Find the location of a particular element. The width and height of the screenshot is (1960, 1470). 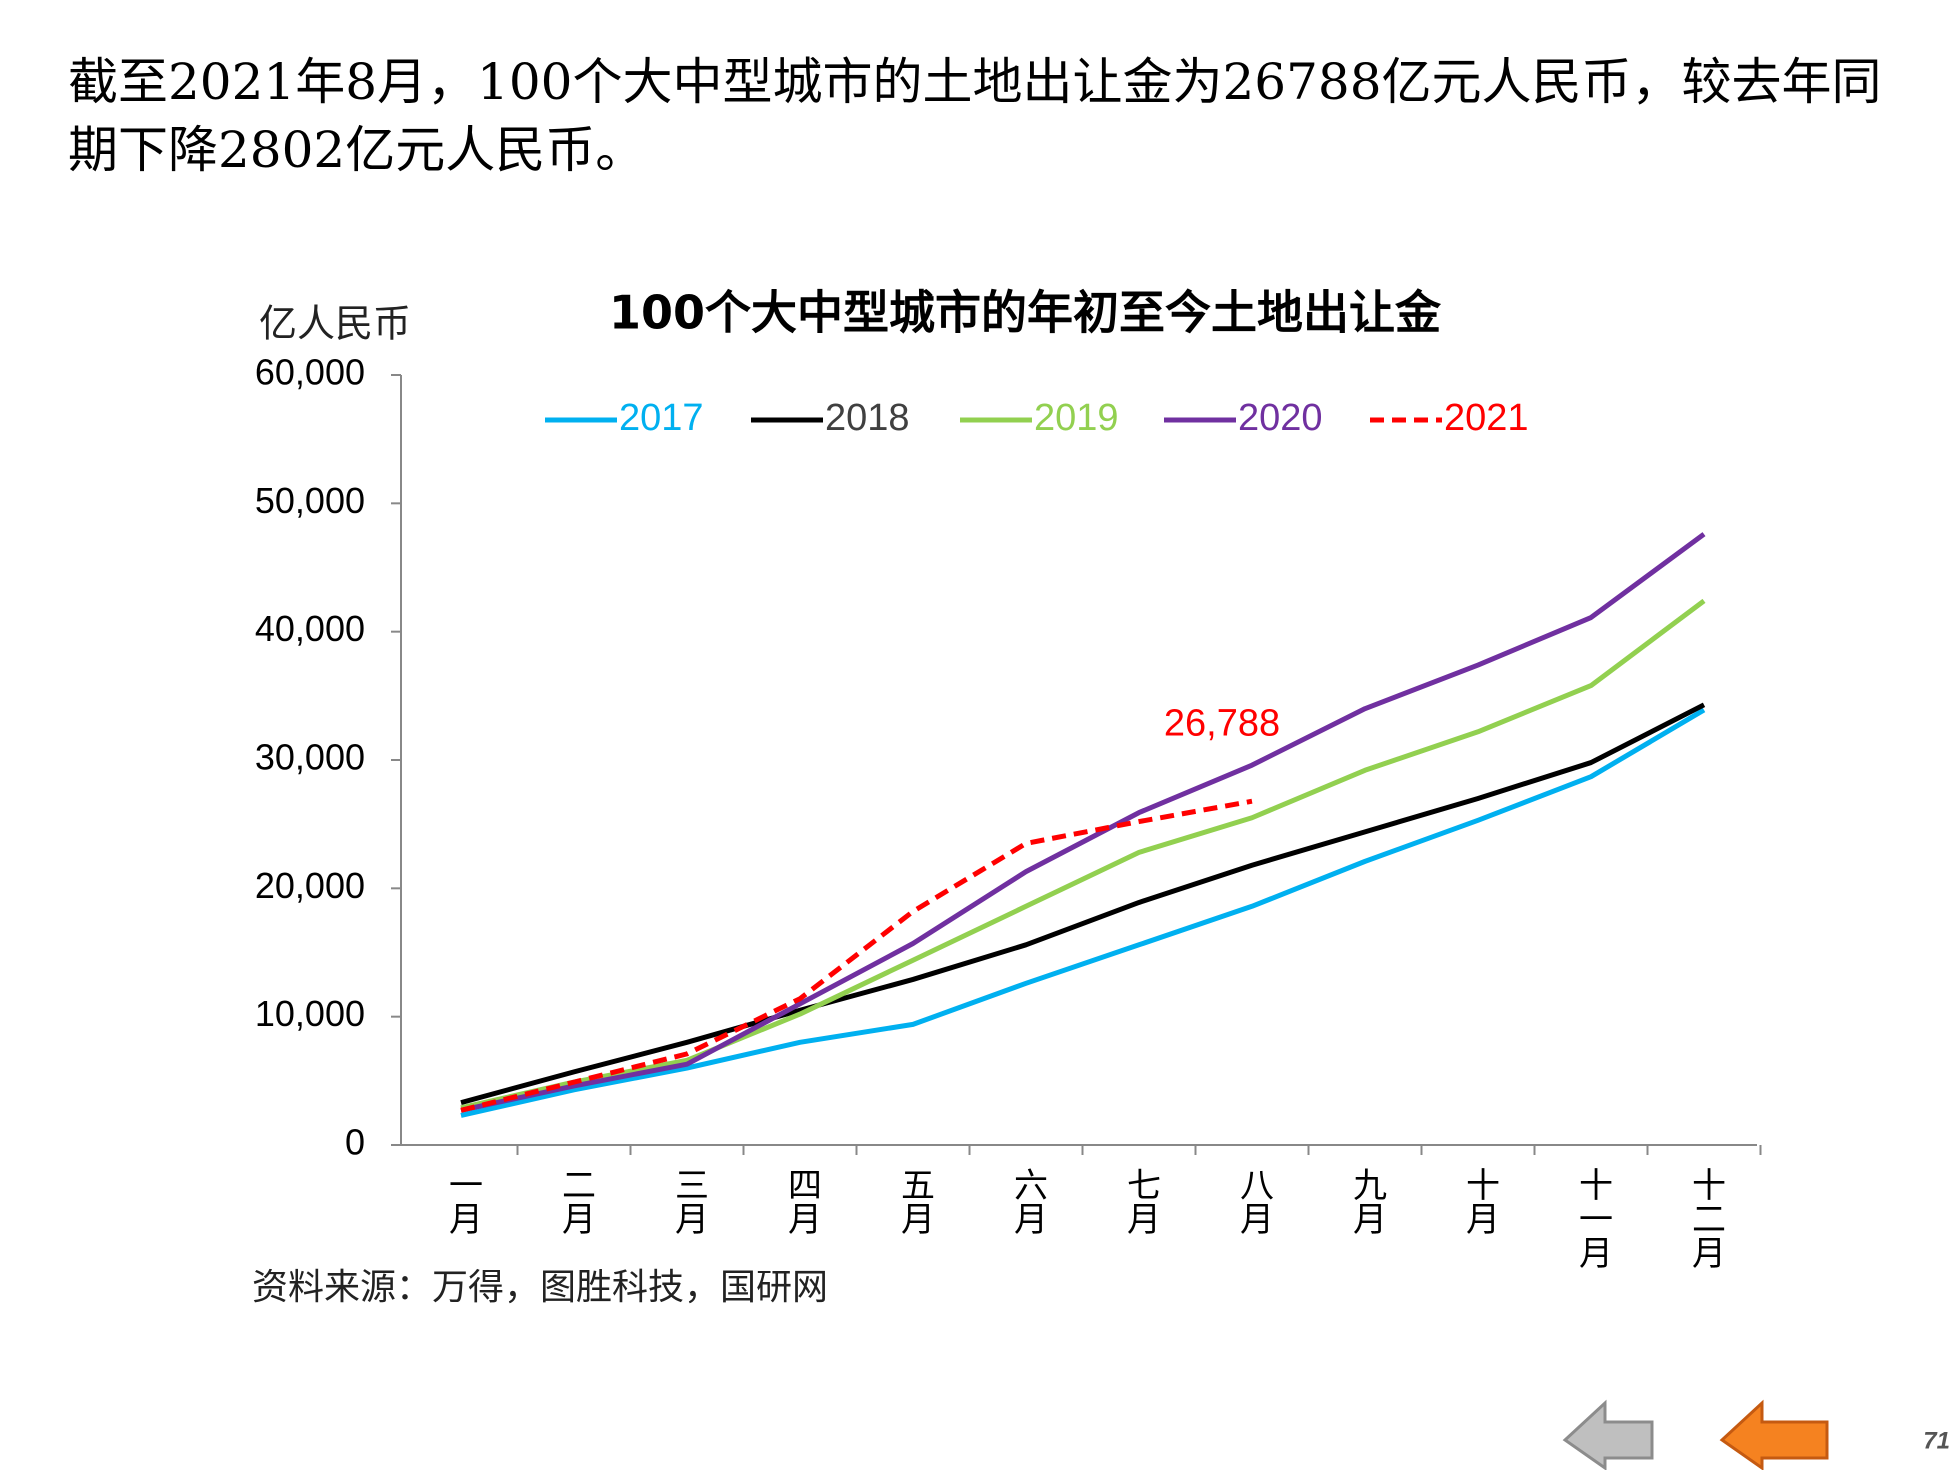

x-tick-label: 十一月 is located at coordinates (1593, 1218).